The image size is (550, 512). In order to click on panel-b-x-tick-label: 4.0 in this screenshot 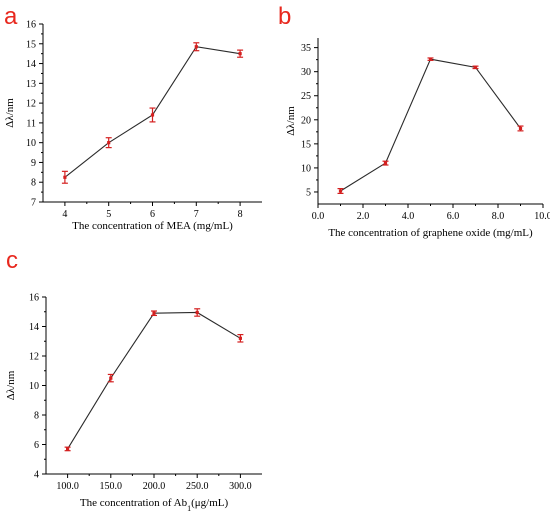, I will do `click(408, 216)`.